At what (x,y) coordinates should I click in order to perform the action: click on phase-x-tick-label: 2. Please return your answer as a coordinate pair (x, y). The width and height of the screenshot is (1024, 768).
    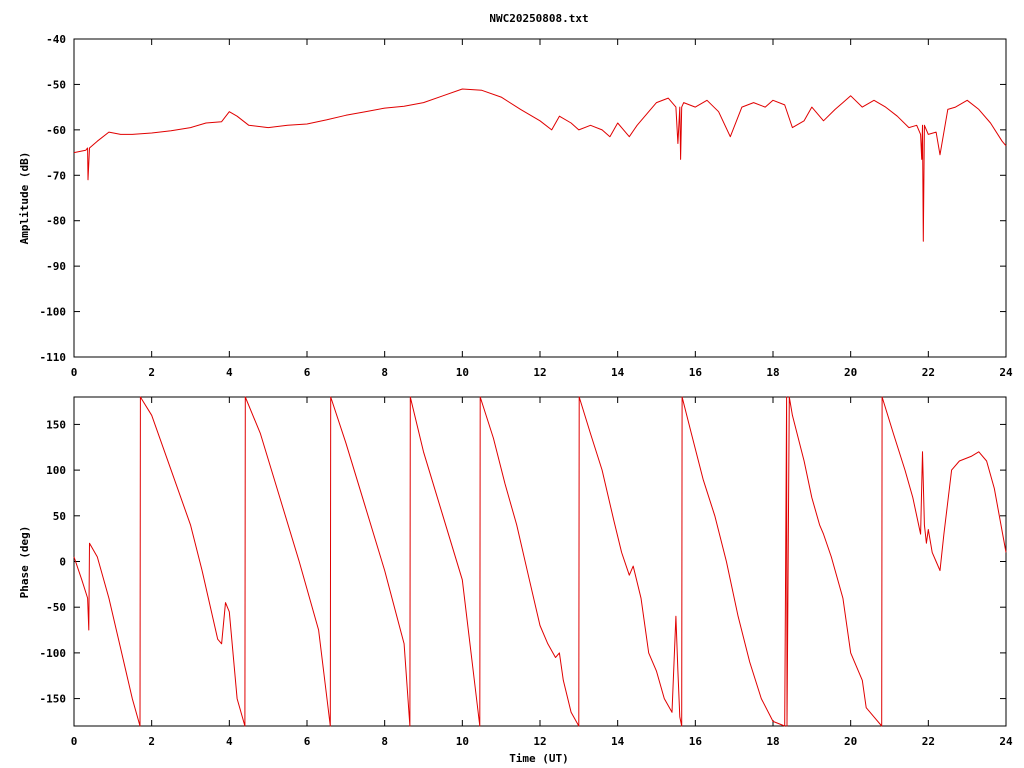
    Looking at the image, I should click on (151, 741).